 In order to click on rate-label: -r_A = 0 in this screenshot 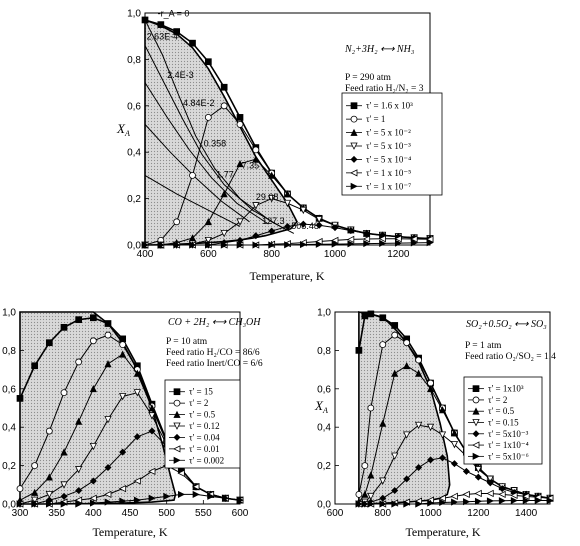, I will do `click(174, 13)`.